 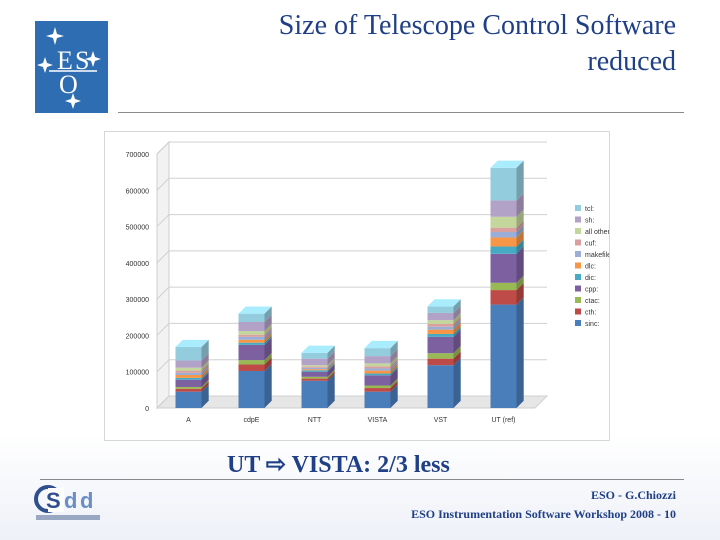 What do you see at coordinates (401, 112) in the screenshot?
I see `top-divider` at bounding box center [401, 112].